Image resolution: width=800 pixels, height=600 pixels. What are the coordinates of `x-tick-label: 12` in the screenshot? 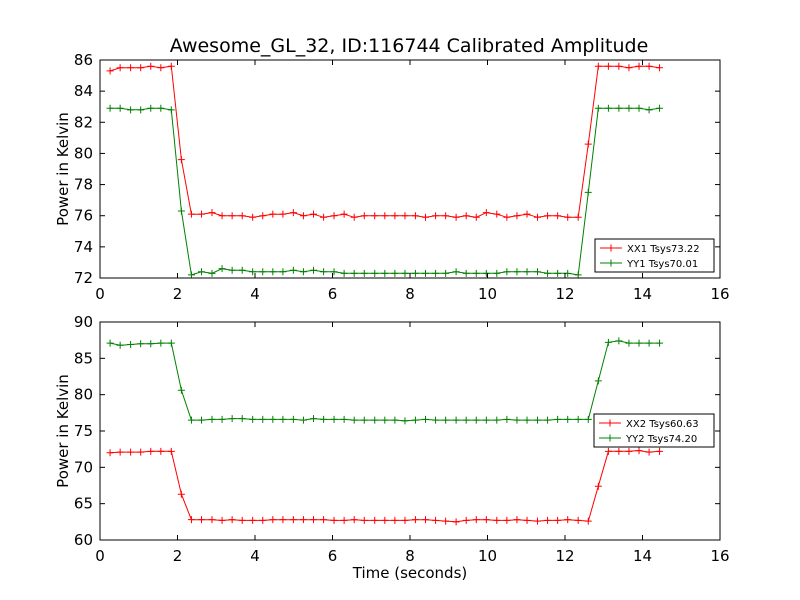 It's located at (564, 556).